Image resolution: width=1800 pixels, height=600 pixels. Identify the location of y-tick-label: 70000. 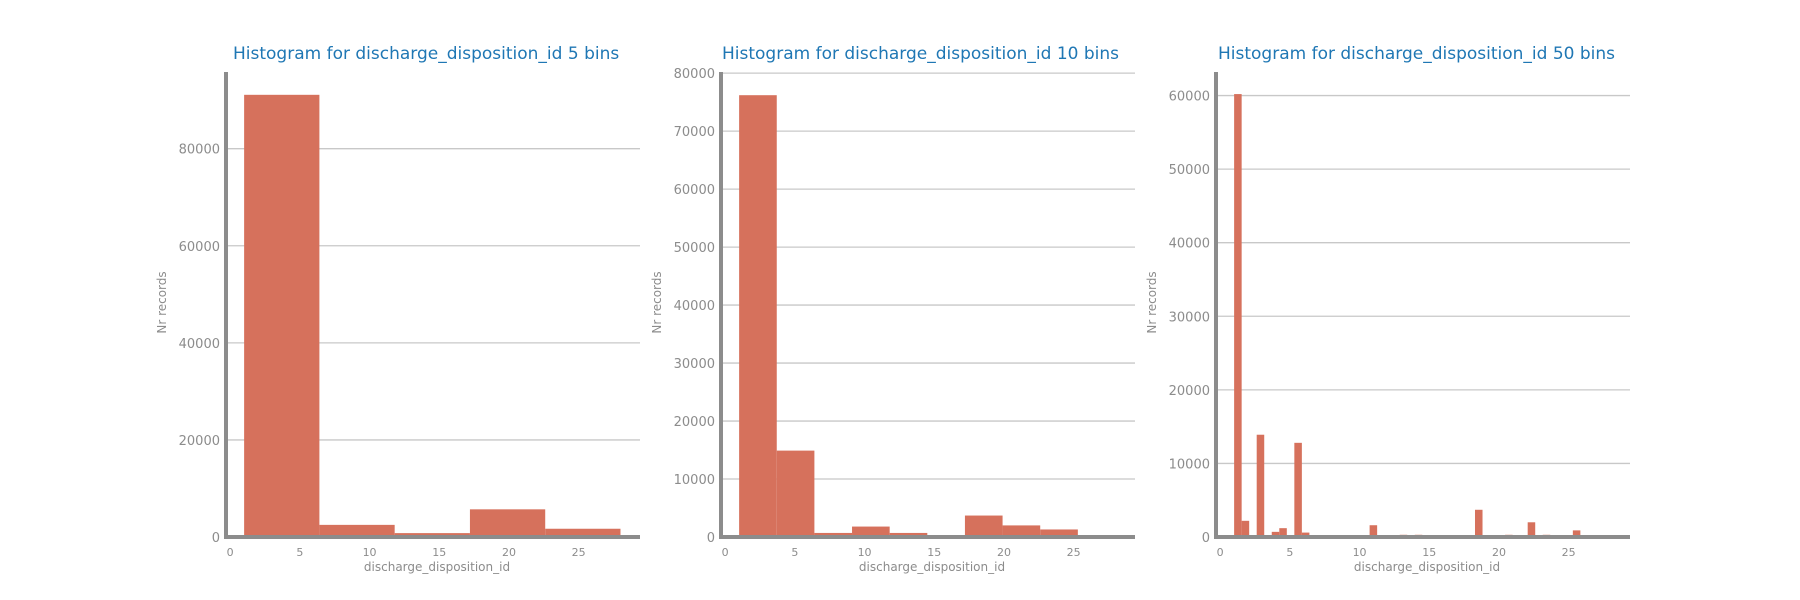
(694, 132).